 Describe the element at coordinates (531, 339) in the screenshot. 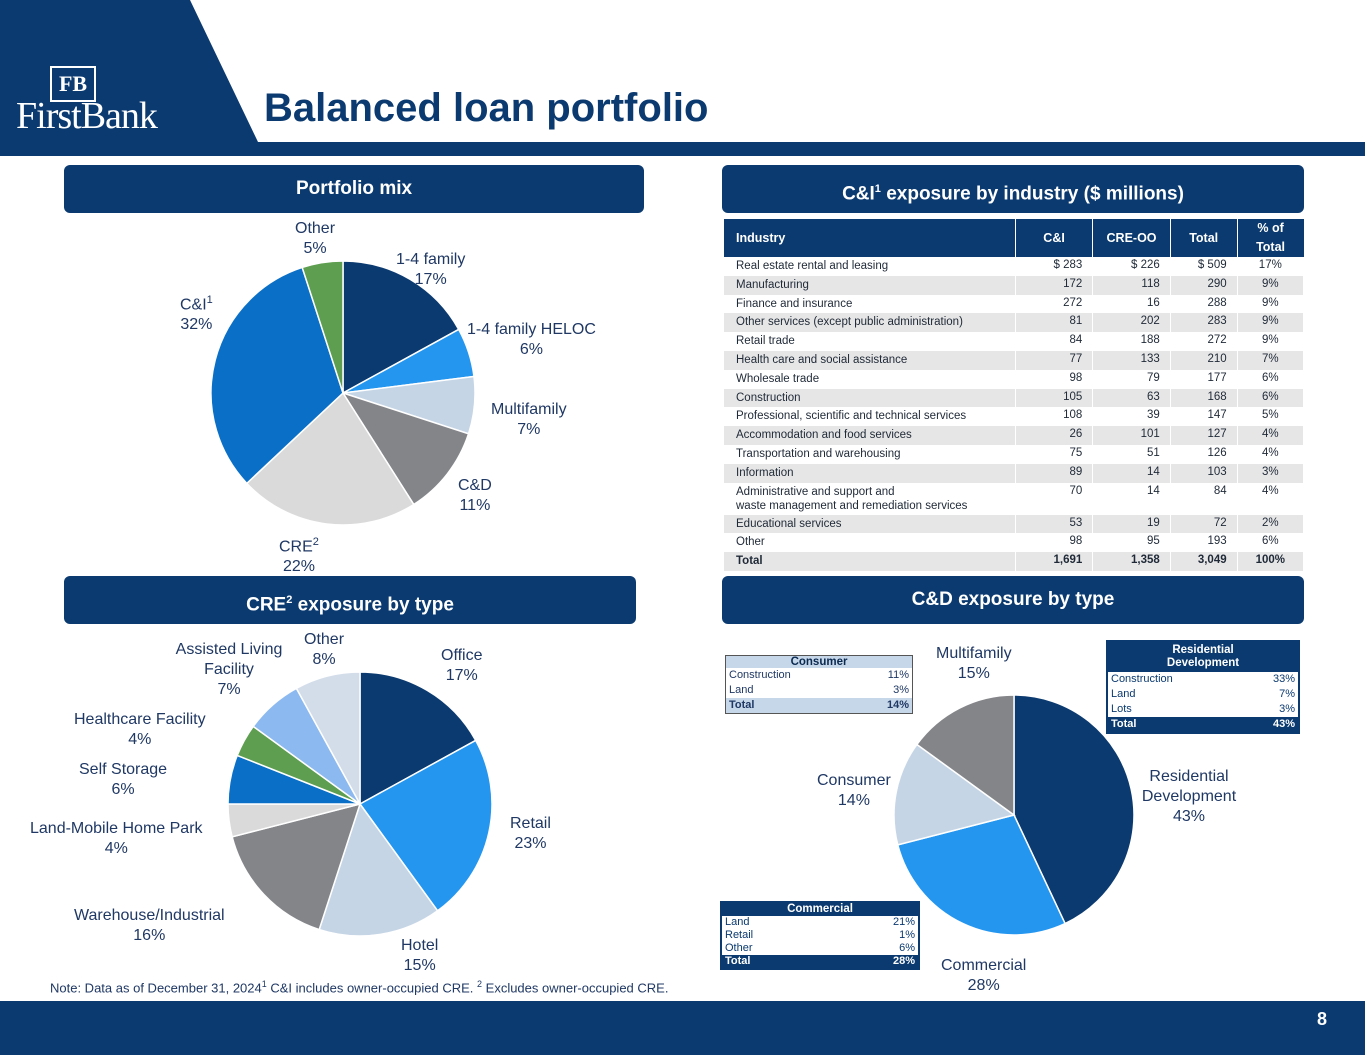

I see `label-heloc: 1-4 family HELOC 6%` at that location.